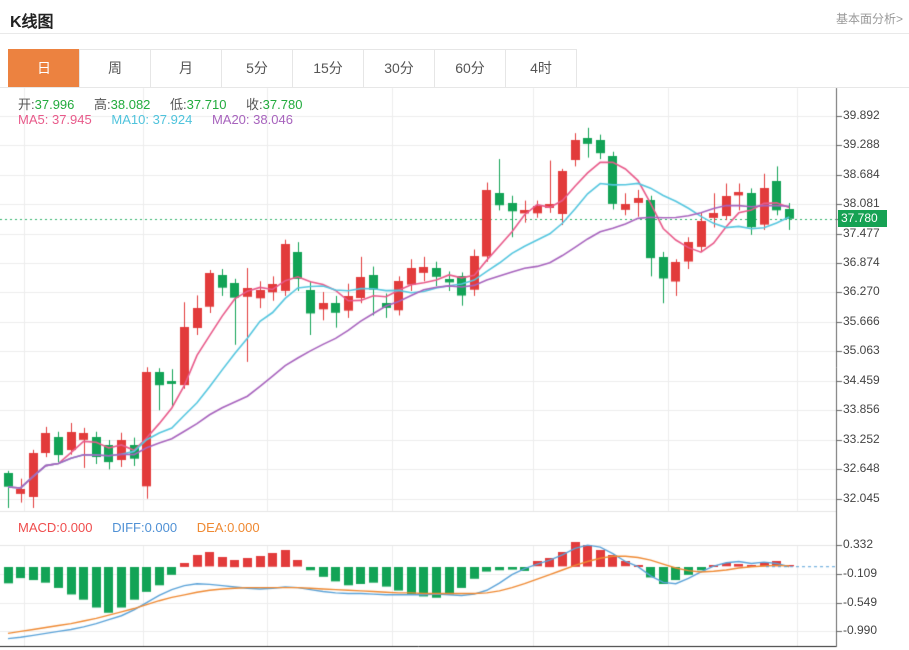  What do you see at coordinates (328, 68) in the screenshot?
I see `tab-interval-4: 15分` at bounding box center [328, 68].